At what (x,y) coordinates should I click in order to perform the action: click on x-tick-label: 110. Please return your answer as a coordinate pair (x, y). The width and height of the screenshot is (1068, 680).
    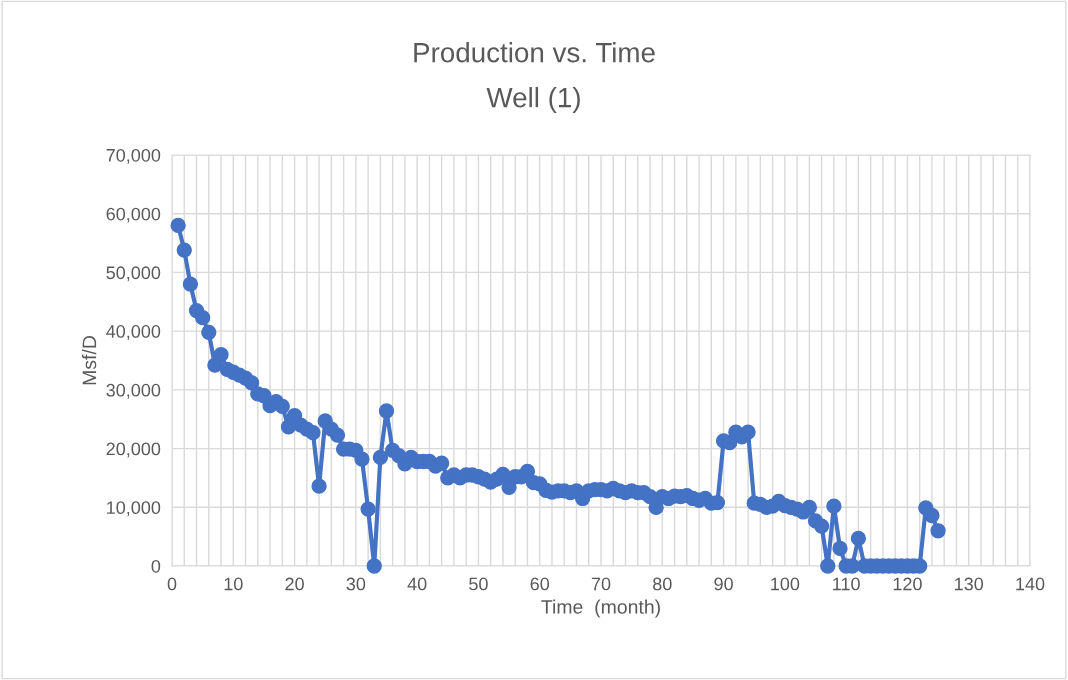
    Looking at the image, I should click on (846, 584).